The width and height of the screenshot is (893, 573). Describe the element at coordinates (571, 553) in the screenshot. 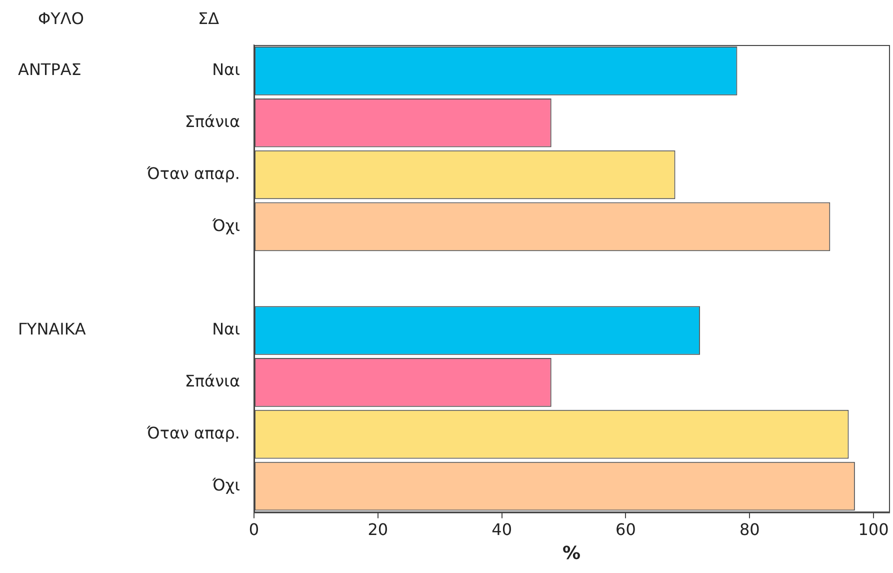

I see `x-axis-title: %` at that location.